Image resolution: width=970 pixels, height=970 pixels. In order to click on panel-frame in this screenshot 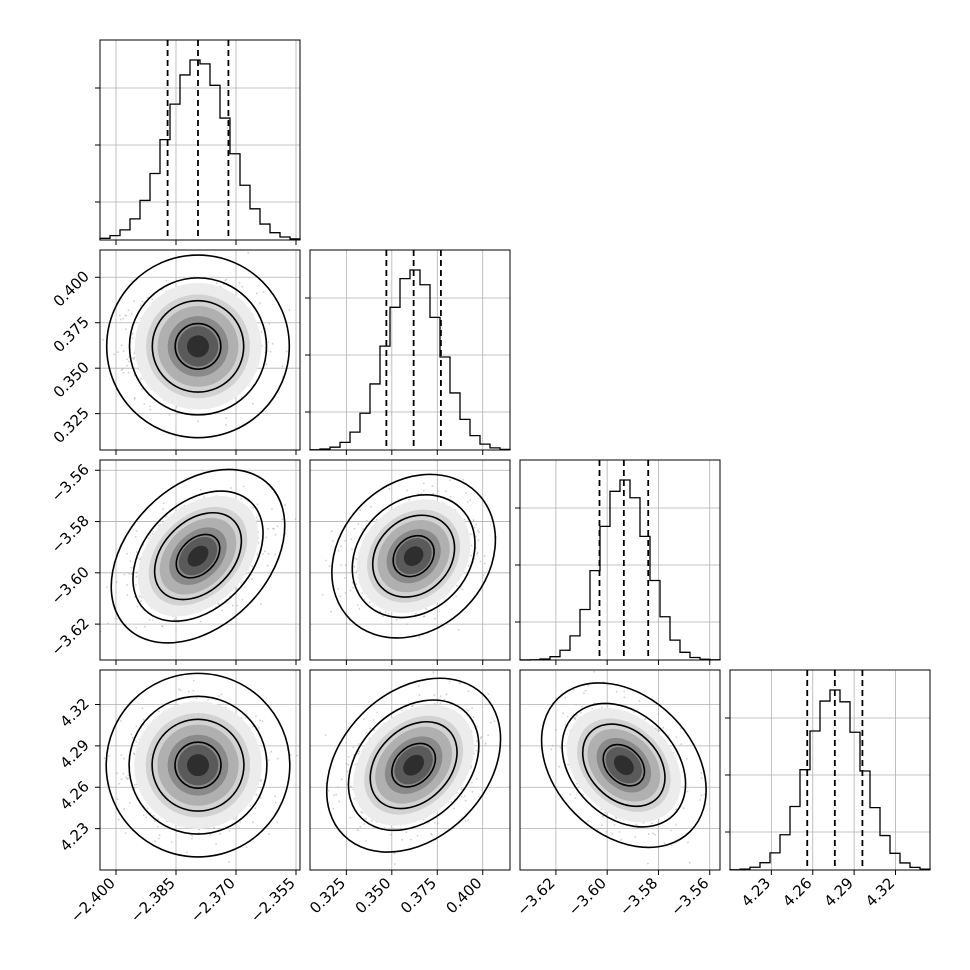, I will do `click(200, 560)`.